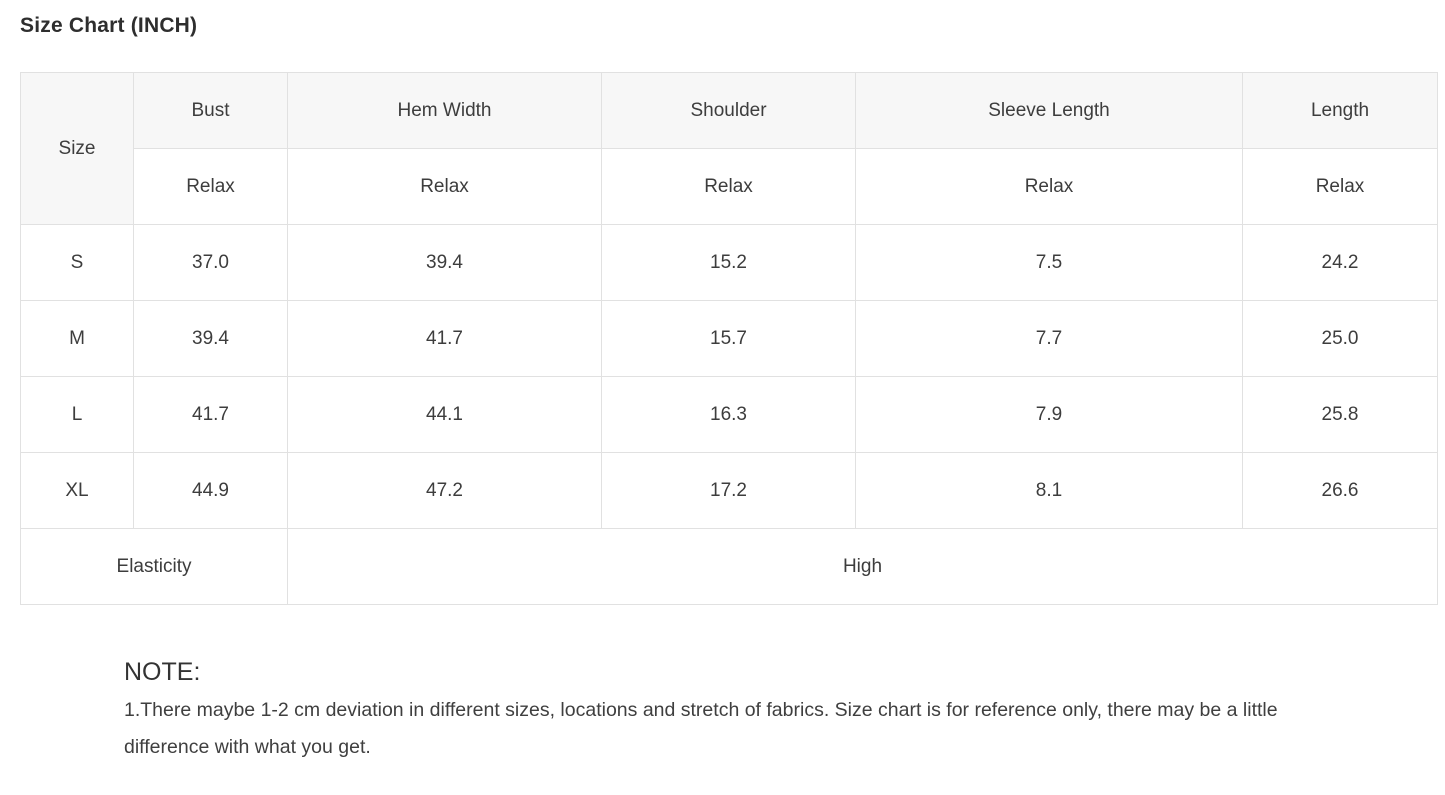  I want to click on elasticity-value-cell: High, so click(862, 566).